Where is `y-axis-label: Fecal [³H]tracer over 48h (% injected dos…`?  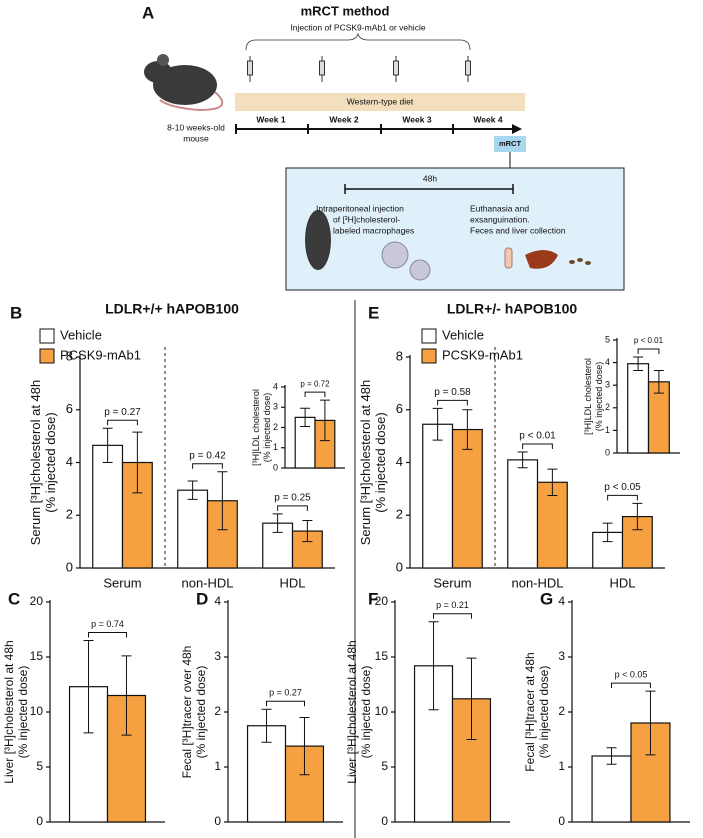
y-axis-label: Fecal [³H]tracer over 48h (% injected dos… is located at coordinates (194, 712).